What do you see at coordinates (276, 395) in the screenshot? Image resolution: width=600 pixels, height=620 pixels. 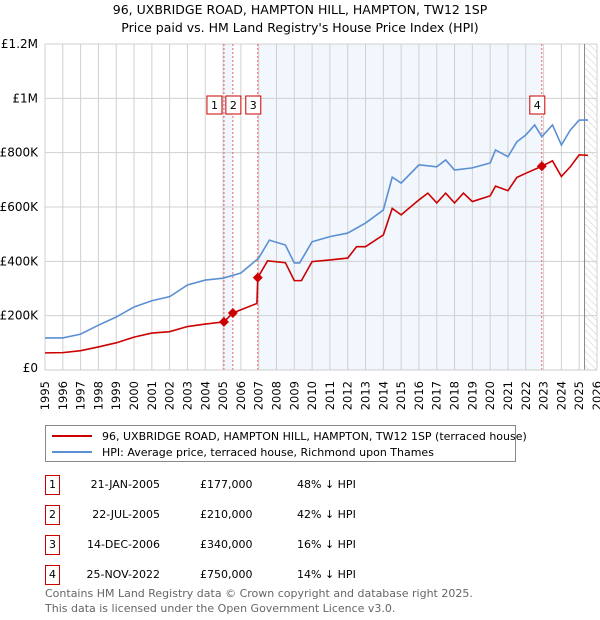 I see `x-tick-label: 2008` at bounding box center [276, 395].